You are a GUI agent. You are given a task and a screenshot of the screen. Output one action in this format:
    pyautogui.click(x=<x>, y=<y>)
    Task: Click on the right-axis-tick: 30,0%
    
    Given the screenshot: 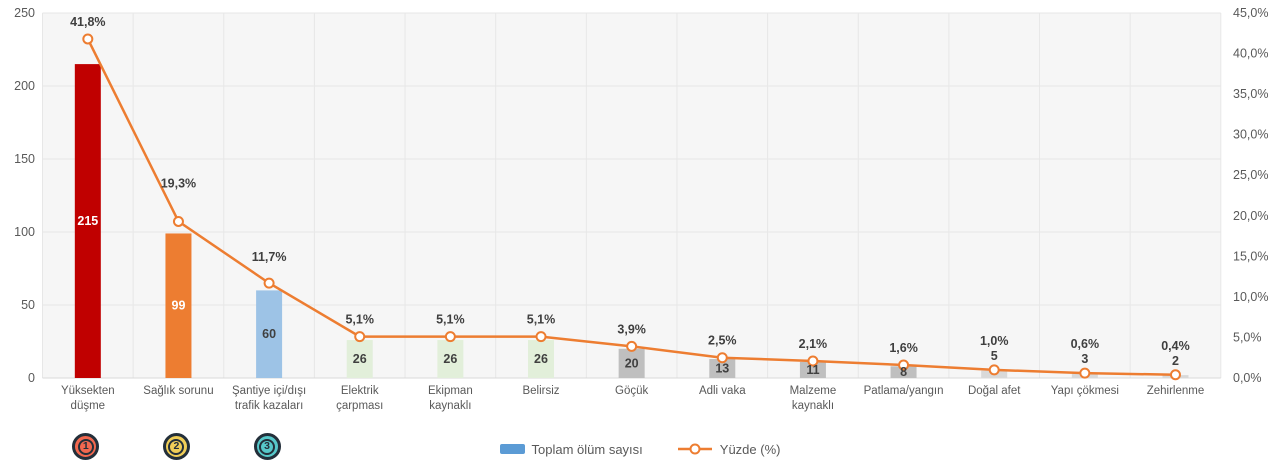 What is the action you would take?
    pyautogui.click(x=1250, y=135)
    